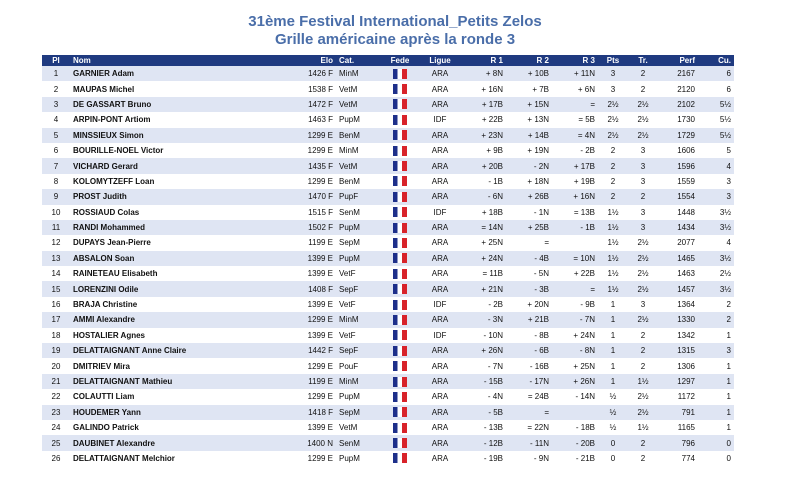 The height and width of the screenshot is (478, 800). I want to click on player-name: DE GASSART Bruno, so click(175, 104).